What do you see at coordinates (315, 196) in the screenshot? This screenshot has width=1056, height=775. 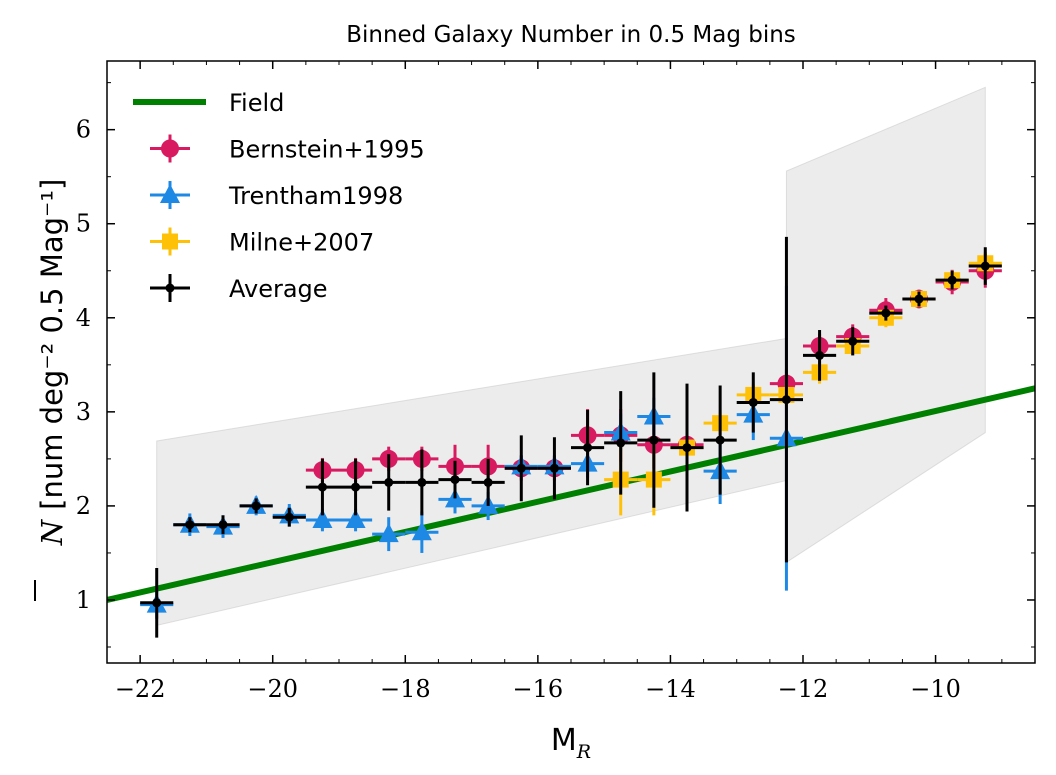 I see `legend-label: Trentham1998` at bounding box center [315, 196].